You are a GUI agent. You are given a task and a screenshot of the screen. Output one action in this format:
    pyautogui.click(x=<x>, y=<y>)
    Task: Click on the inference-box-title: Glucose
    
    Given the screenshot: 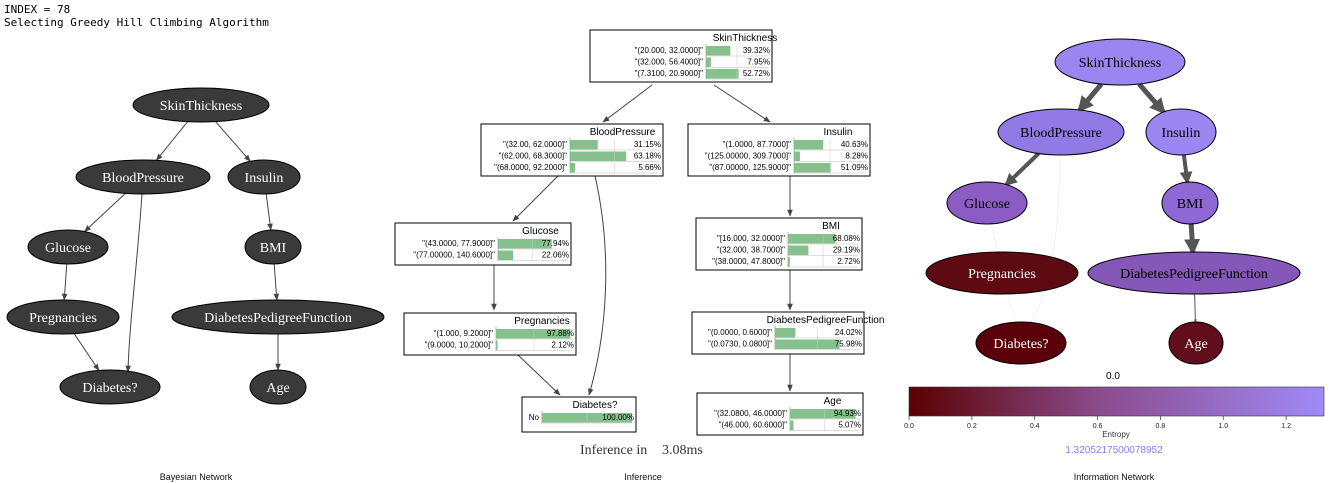 What is the action you would take?
    pyautogui.click(x=540, y=231)
    